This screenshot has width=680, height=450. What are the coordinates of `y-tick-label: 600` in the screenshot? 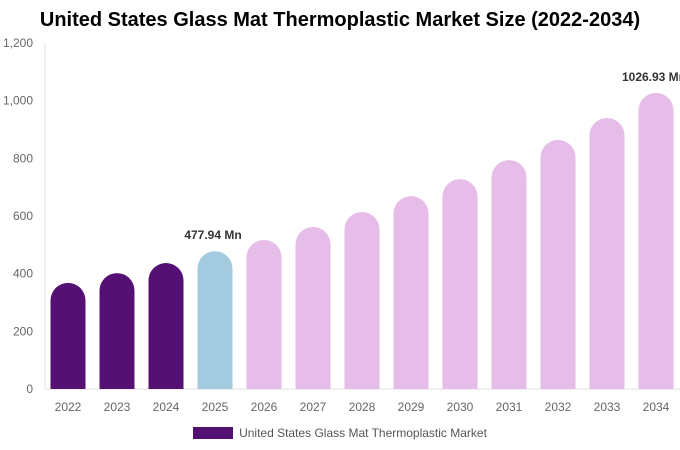 It's located at (23, 216).